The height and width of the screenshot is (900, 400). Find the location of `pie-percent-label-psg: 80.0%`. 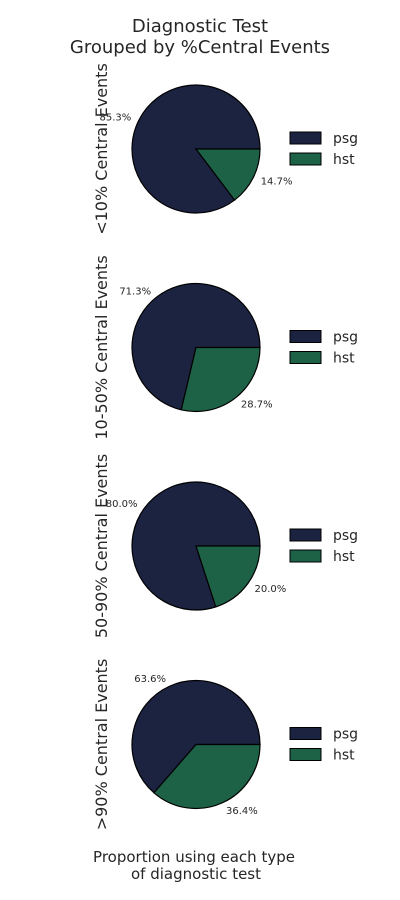

pie-percent-label-psg: 80.0% is located at coordinates (122, 504).